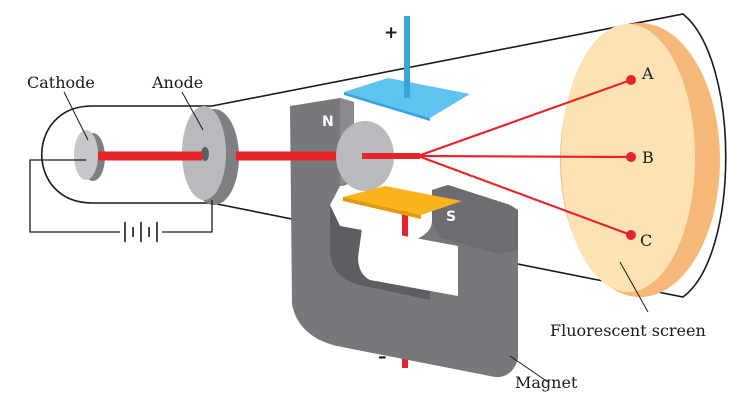 This screenshot has width=739, height=410. What do you see at coordinates (205, 154) in the screenshot?
I see `anode-hole` at bounding box center [205, 154].